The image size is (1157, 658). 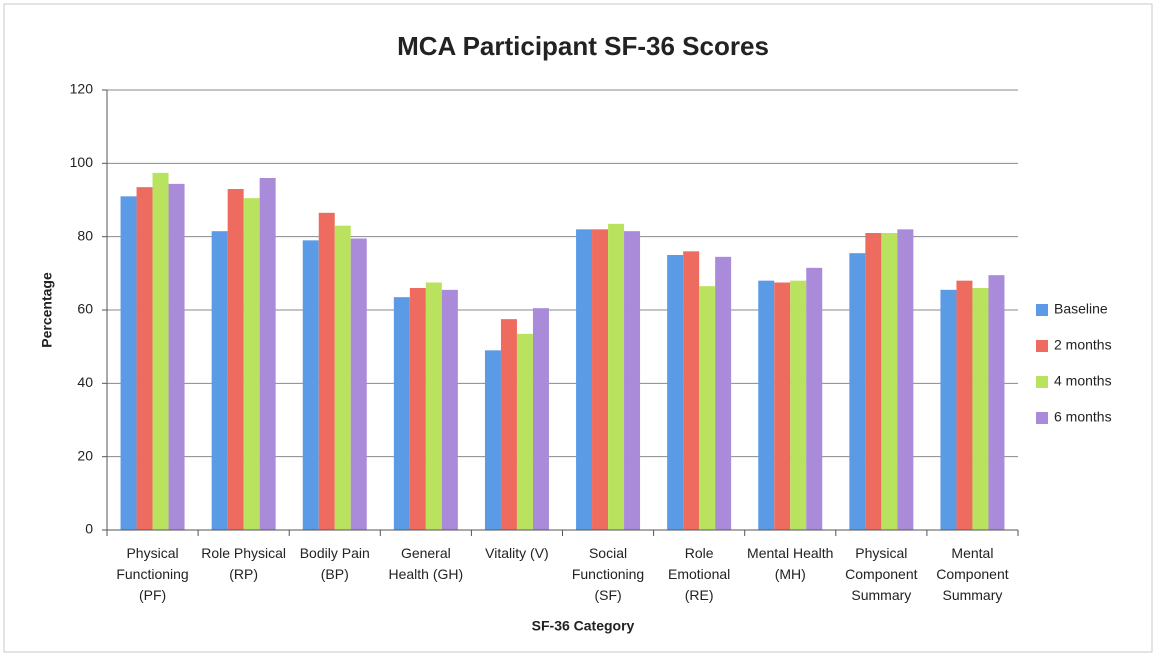 What do you see at coordinates (1081, 309) in the screenshot?
I see `legend-label: Baseline` at bounding box center [1081, 309].